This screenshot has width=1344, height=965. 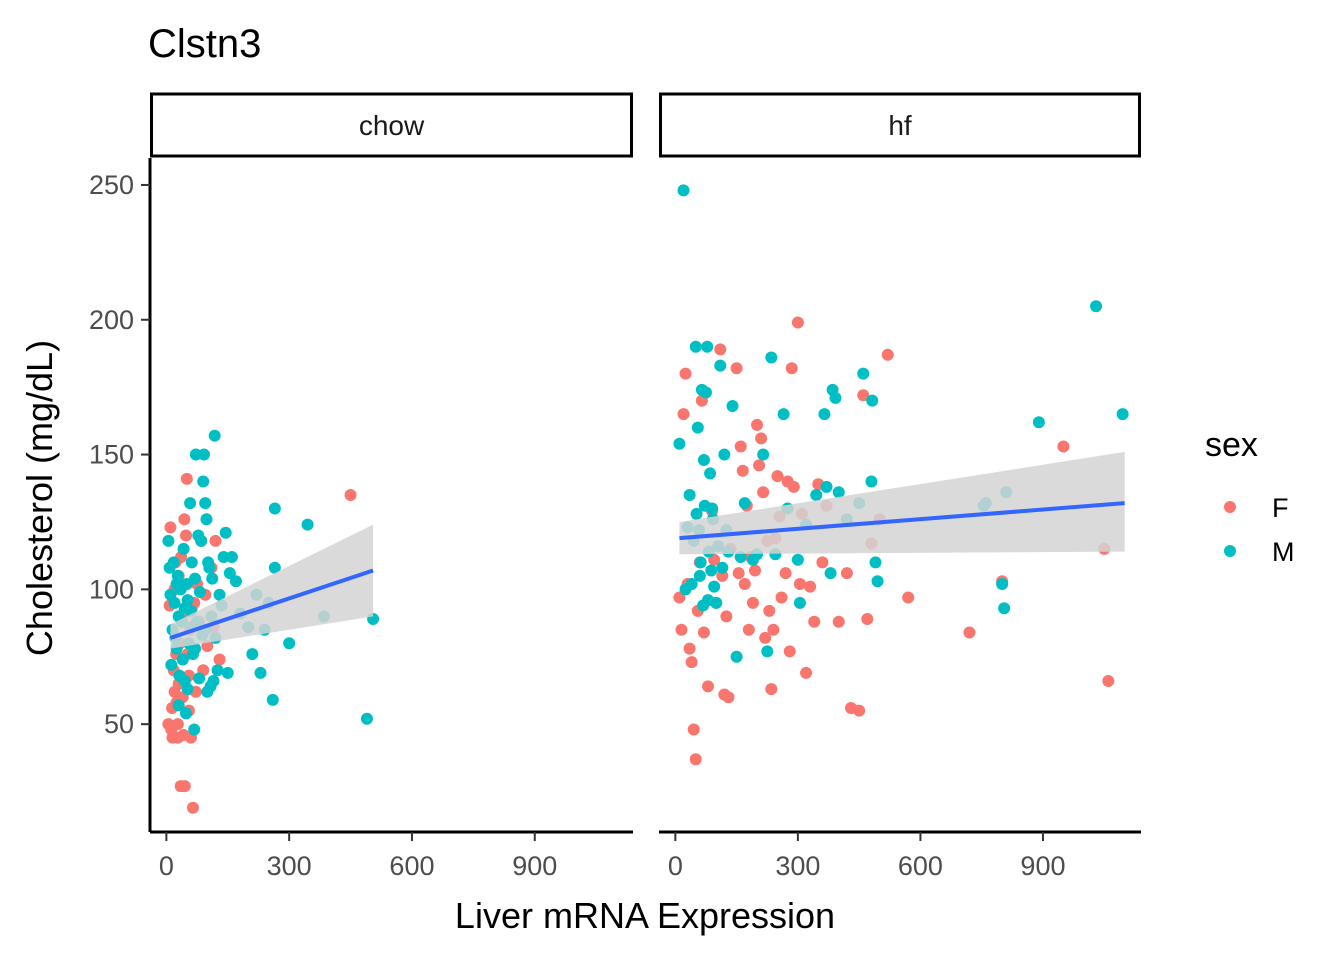 I want to click on chart-title: Clstn3, so click(x=204, y=44).